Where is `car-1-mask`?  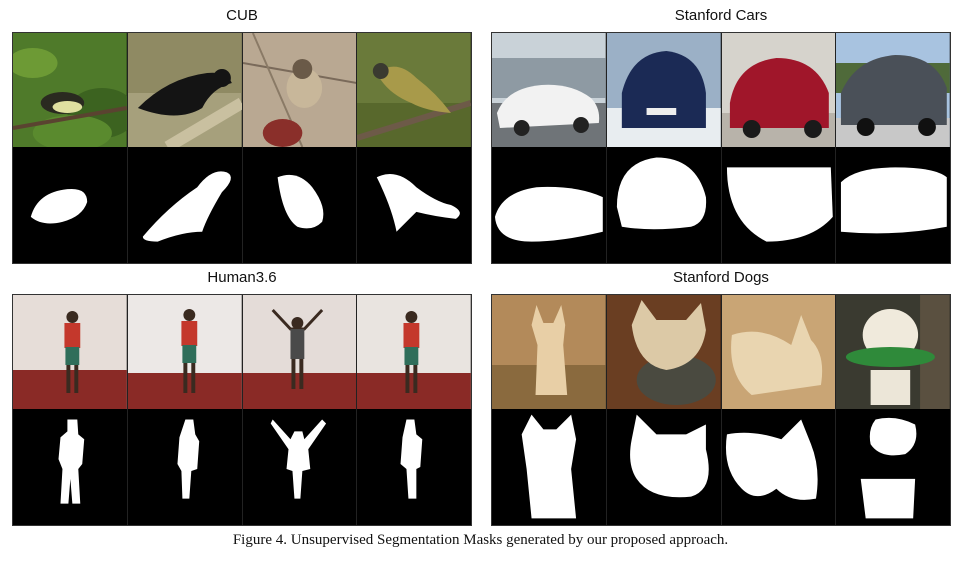
car-1-mask is located at coordinates (549, 205).